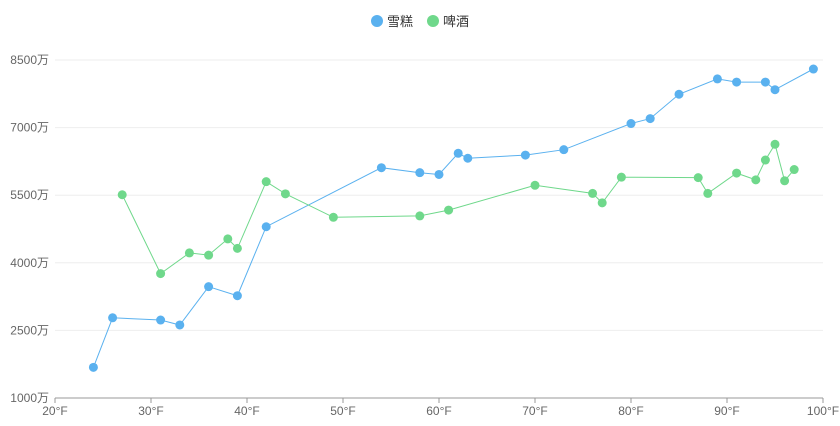 The height and width of the screenshot is (426, 840). What do you see at coordinates (823, 411) in the screenshot?
I see `x-tick-label: 100°F` at bounding box center [823, 411].